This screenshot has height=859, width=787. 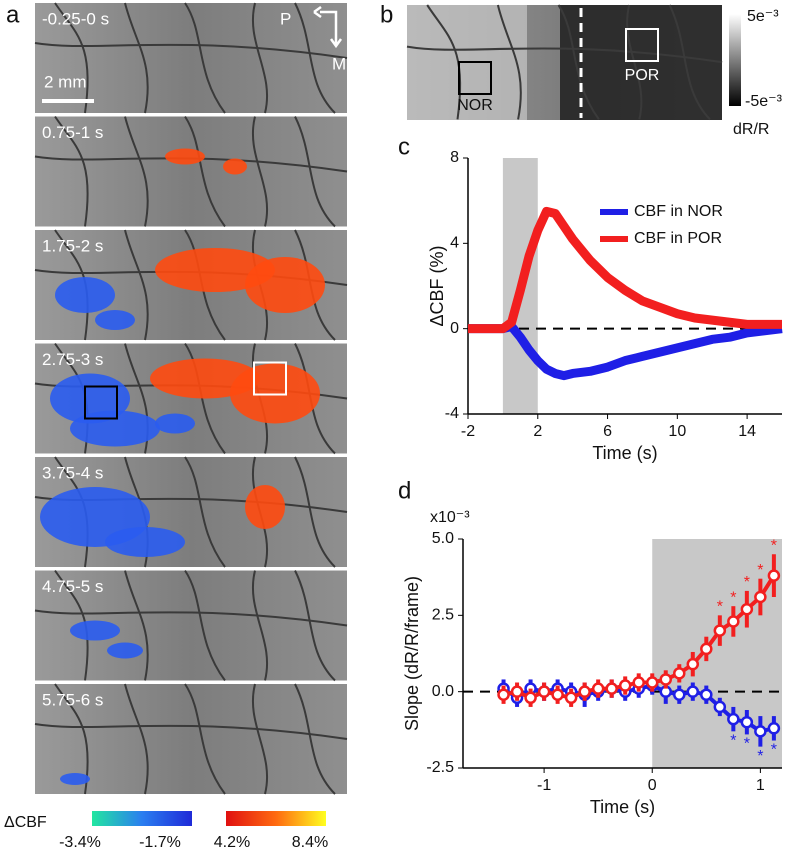 I want to click on x-tick-label: 10, so click(x=677, y=431).